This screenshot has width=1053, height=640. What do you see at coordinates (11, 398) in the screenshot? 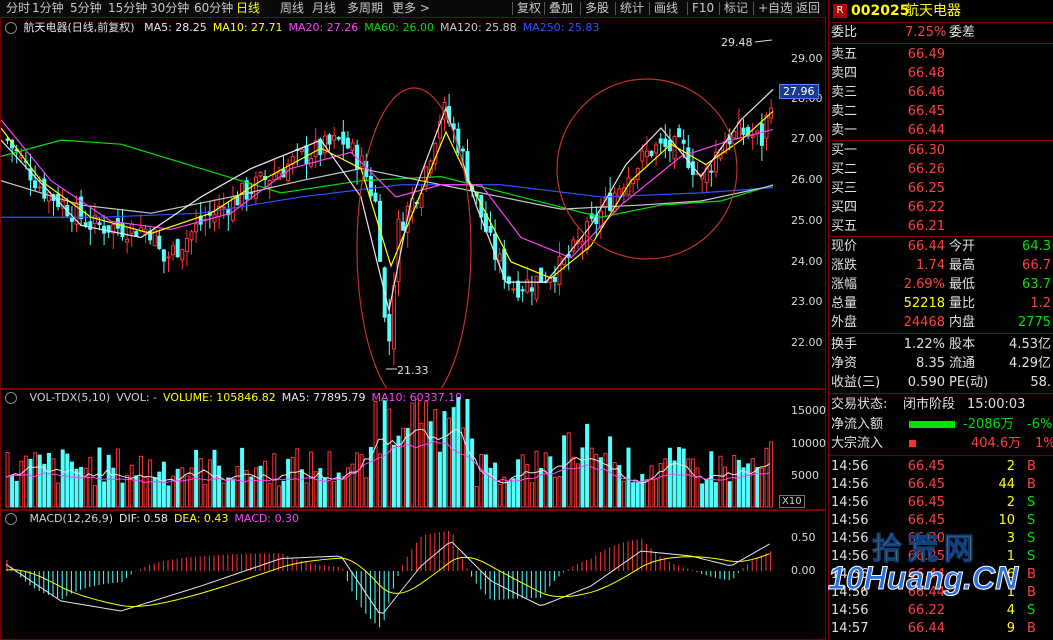
I see `volume-settings-icon` at bounding box center [11, 398].